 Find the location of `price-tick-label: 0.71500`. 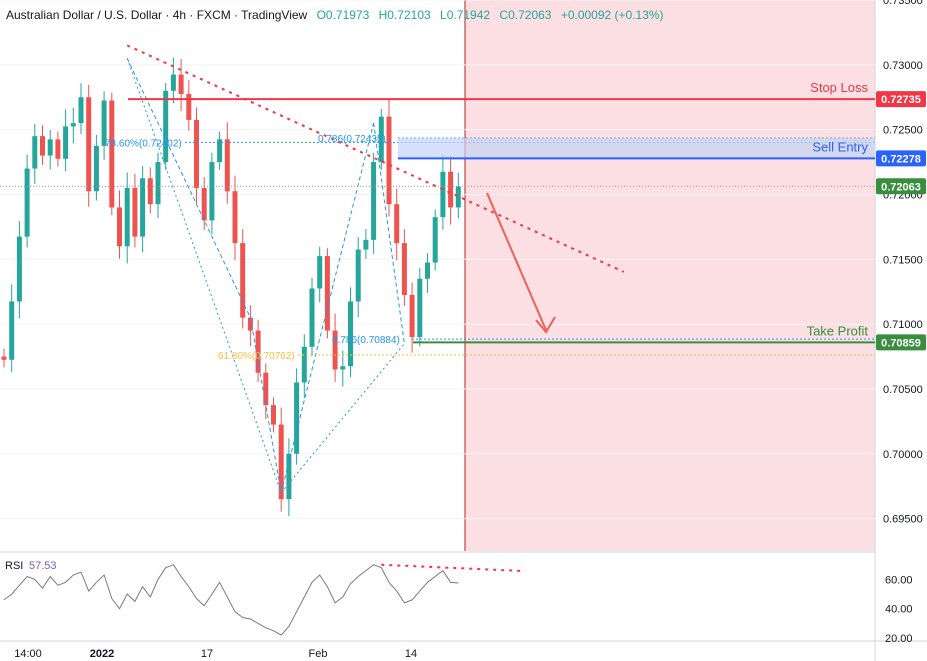

price-tick-label: 0.71500 is located at coordinates (903, 260).